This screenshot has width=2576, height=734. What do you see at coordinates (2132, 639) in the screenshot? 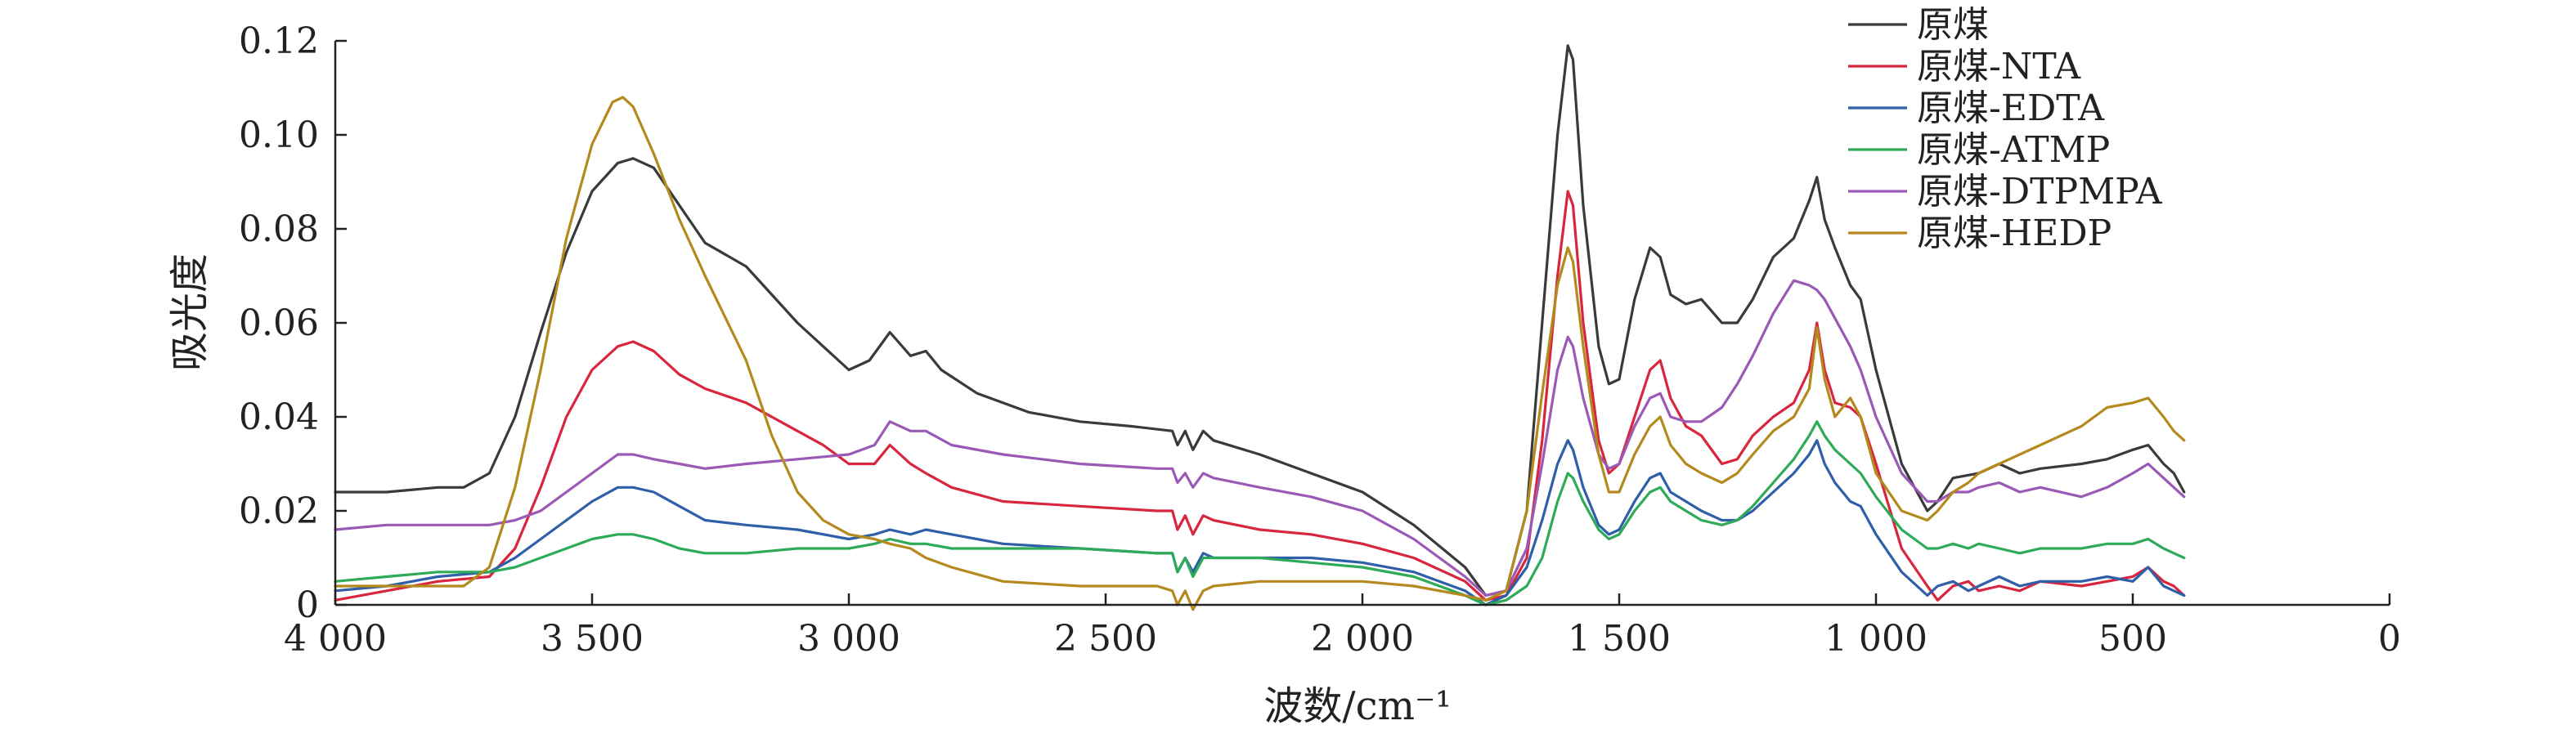
I see `x-tick-label: 500` at bounding box center [2132, 639].